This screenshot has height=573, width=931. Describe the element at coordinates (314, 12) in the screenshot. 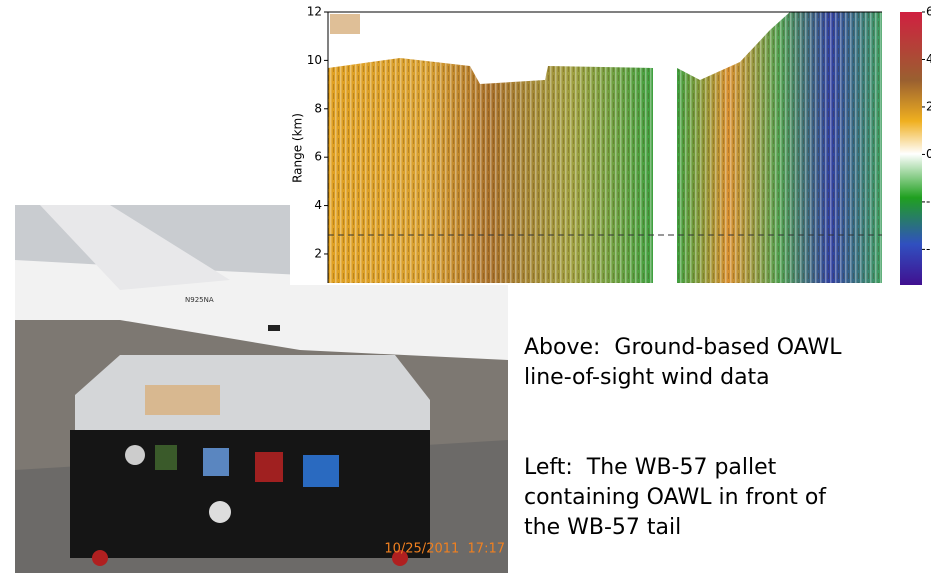

I see `y-tick-label: 12` at that location.